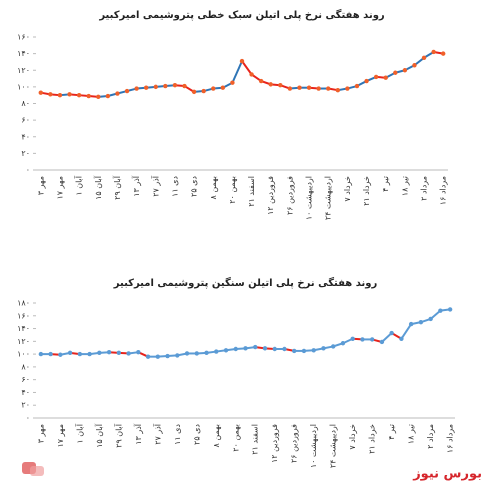 This screenshot has width=489, height=487. I want to click on x-tick-label: ۲۱ خرداد, so click(366, 191).